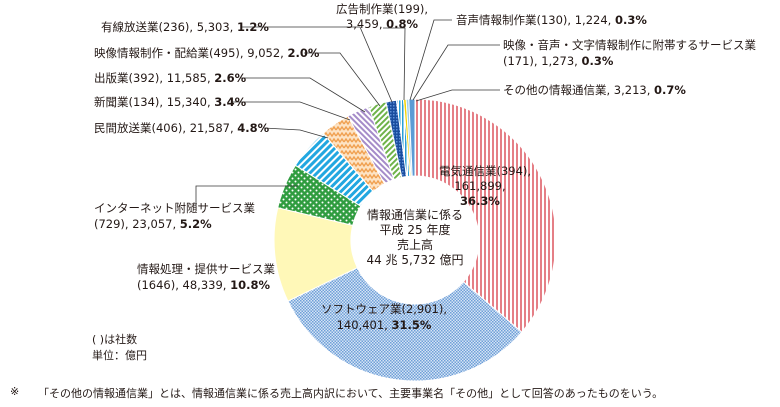 The image size is (780, 407). I want to click on leader-line-yusen, so click(317, 64).